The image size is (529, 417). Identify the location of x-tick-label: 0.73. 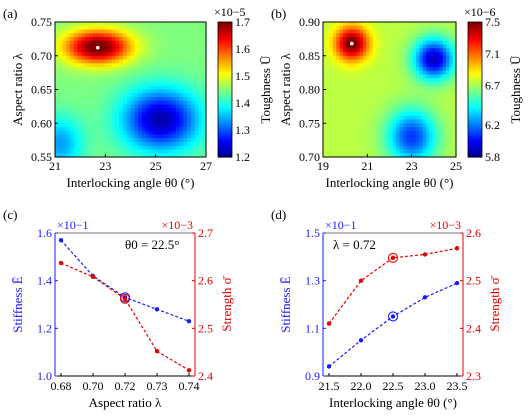
(157, 386).